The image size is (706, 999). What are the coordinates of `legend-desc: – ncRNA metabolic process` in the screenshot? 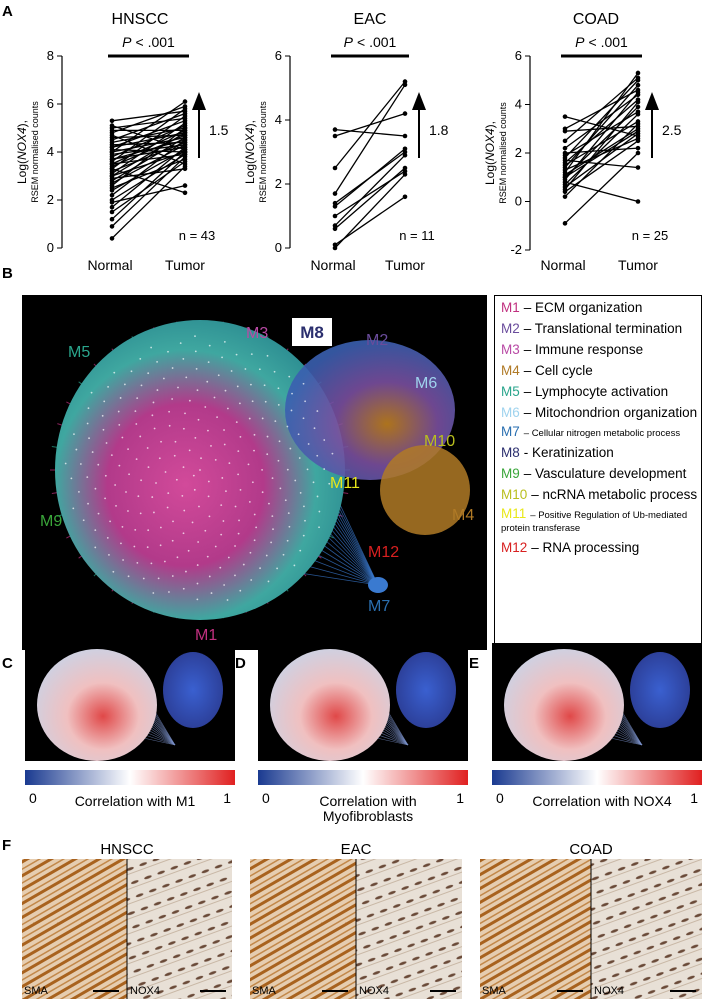 It's located at (614, 494).